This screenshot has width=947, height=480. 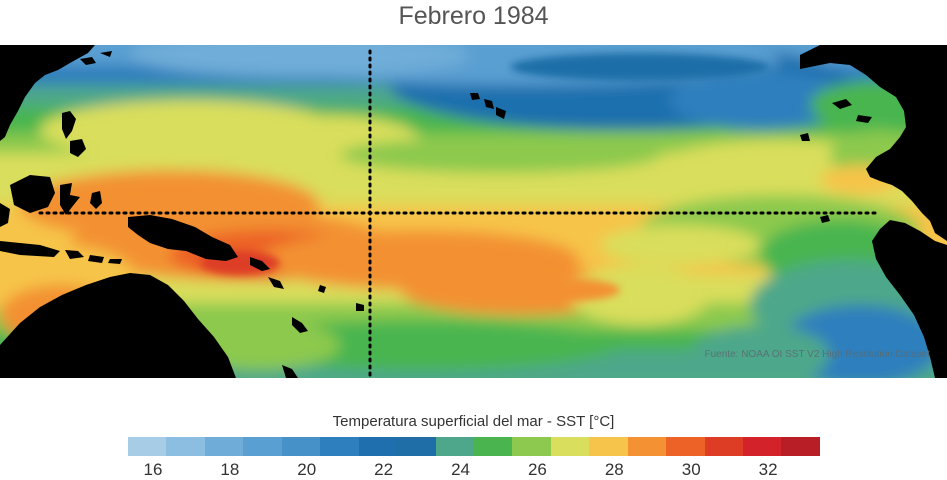 What do you see at coordinates (473, 16) in the screenshot?
I see `map-title: Febrero 1984` at bounding box center [473, 16].